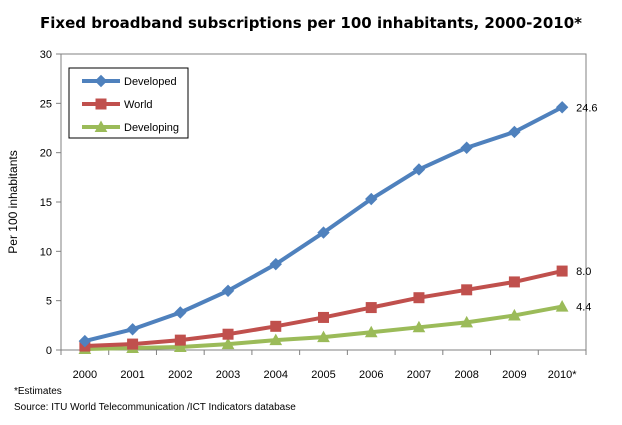  I want to click on y-tick-label: 0, so click(49, 351).